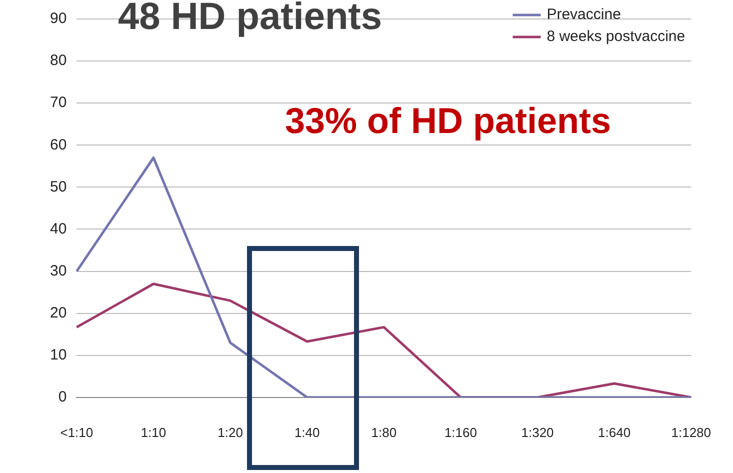  What do you see at coordinates (250, 19) in the screenshot?
I see `chart-title: 48 HD patients` at bounding box center [250, 19].